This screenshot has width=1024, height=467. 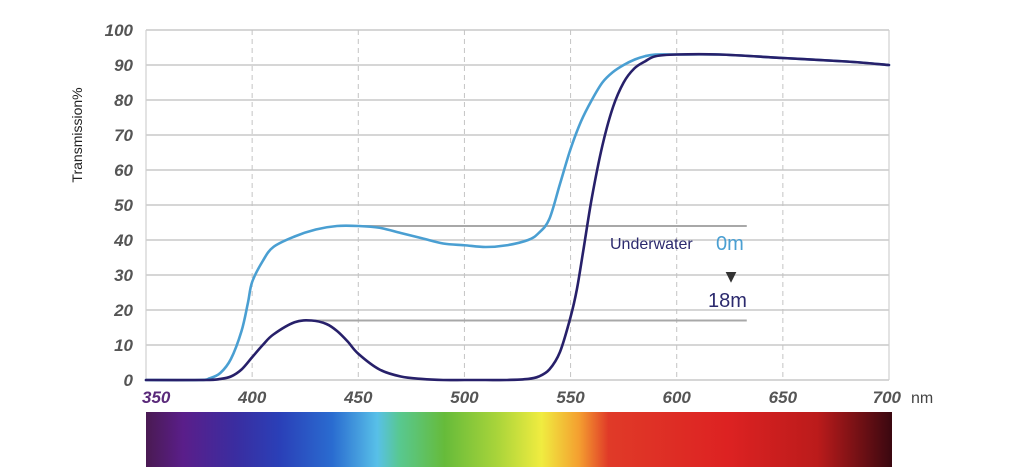 What do you see at coordinates (123, 135) in the screenshot?
I see `y-tick-label: 70` at bounding box center [123, 135].